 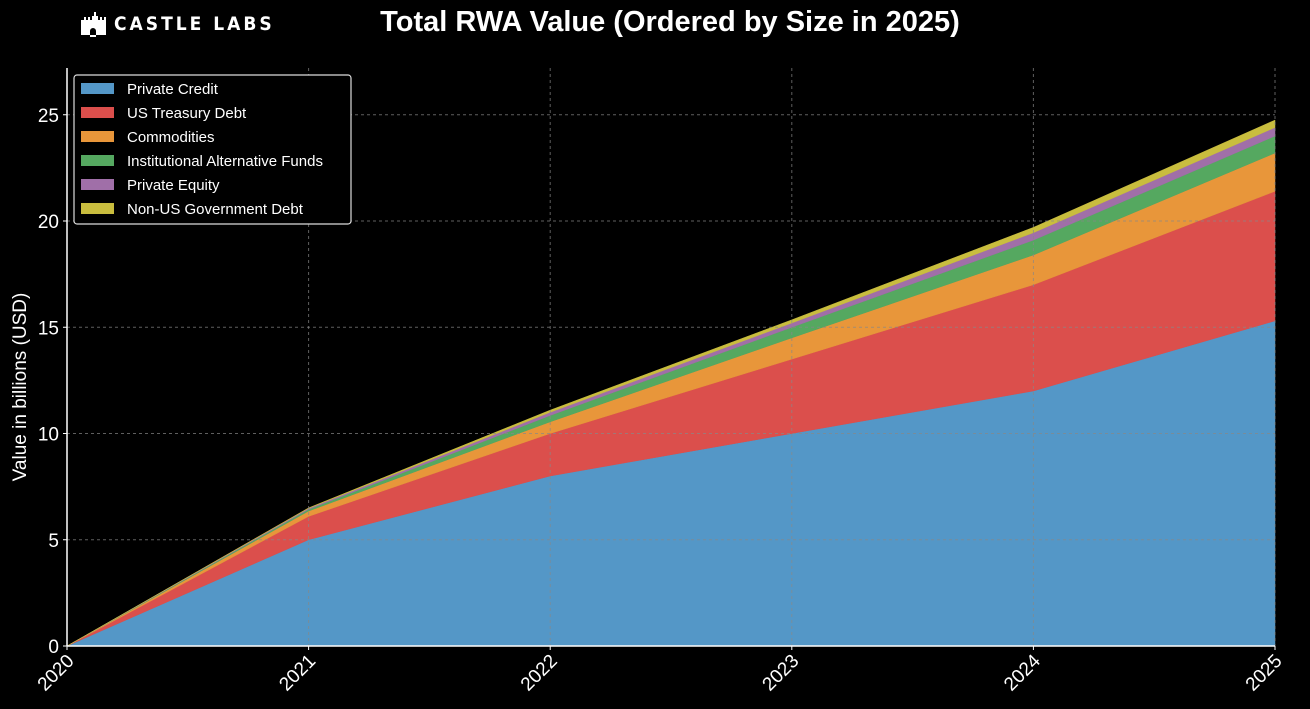 What do you see at coordinates (1264, 673) in the screenshot?
I see `x-tick-label: 2025` at bounding box center [1264, 673].